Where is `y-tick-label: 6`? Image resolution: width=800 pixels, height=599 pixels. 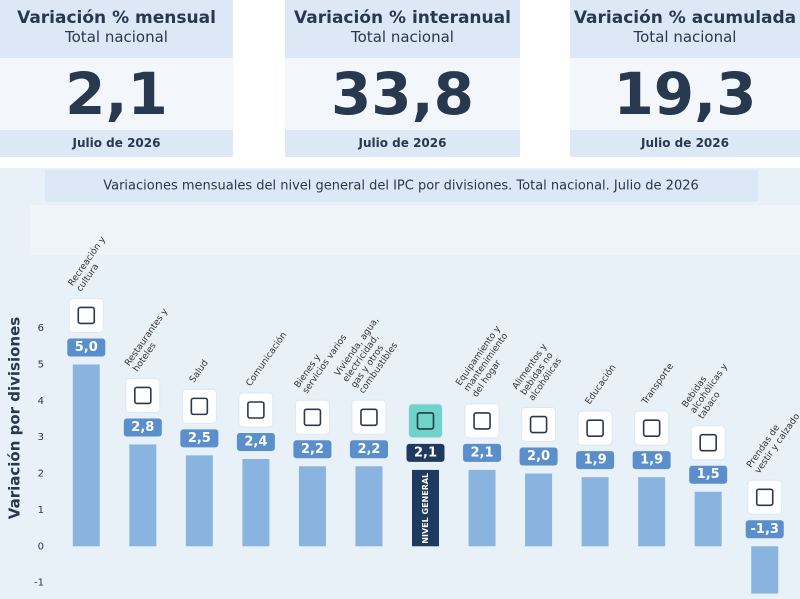 y-tick-label: 6 is located at coordinates (41, 328).